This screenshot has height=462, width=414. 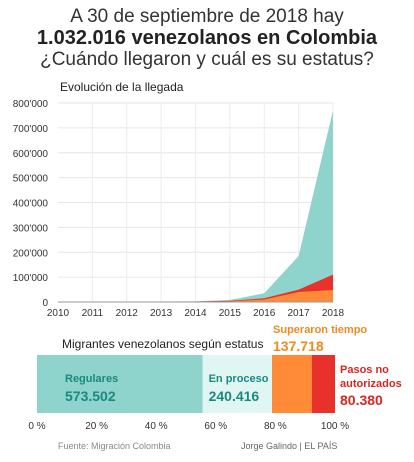 What do you see at coordinates (215, 426) in the screenshot?
I see `x-tick-label: 60 %` at bounding box center [215, 426].